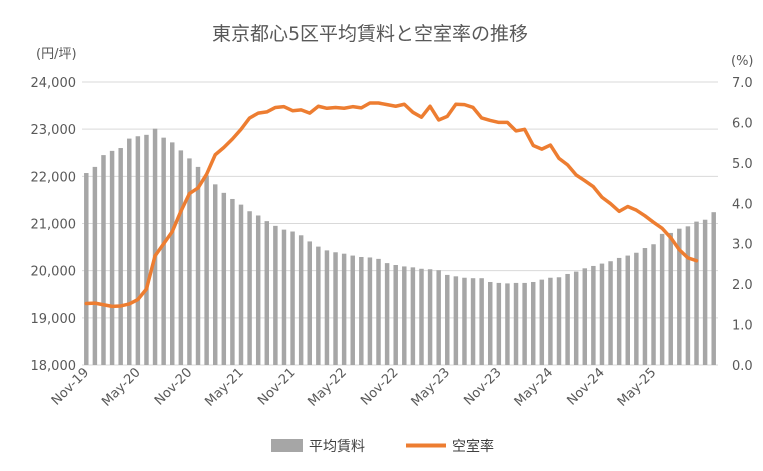 The width and height of the screenshot is (763, 471). Describe the element at coordinates (337, 447) in the screenshot. I see `legend-rent-label: 平均賃料` at that location.